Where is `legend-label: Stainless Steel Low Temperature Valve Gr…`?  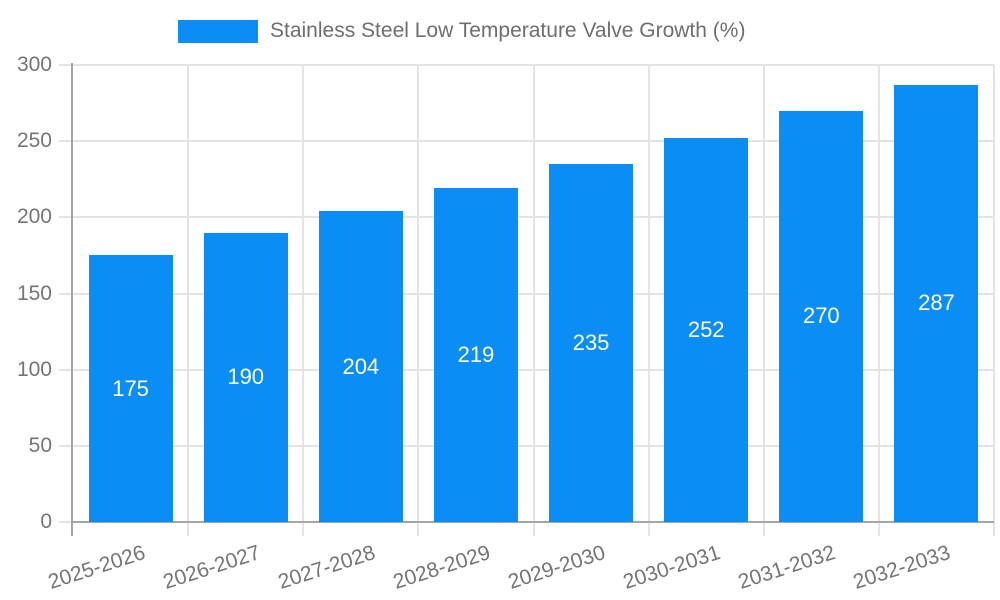 legend-label: Stainless Steel Low Temperature Valve Gr… is located at coordinates (508, 30).